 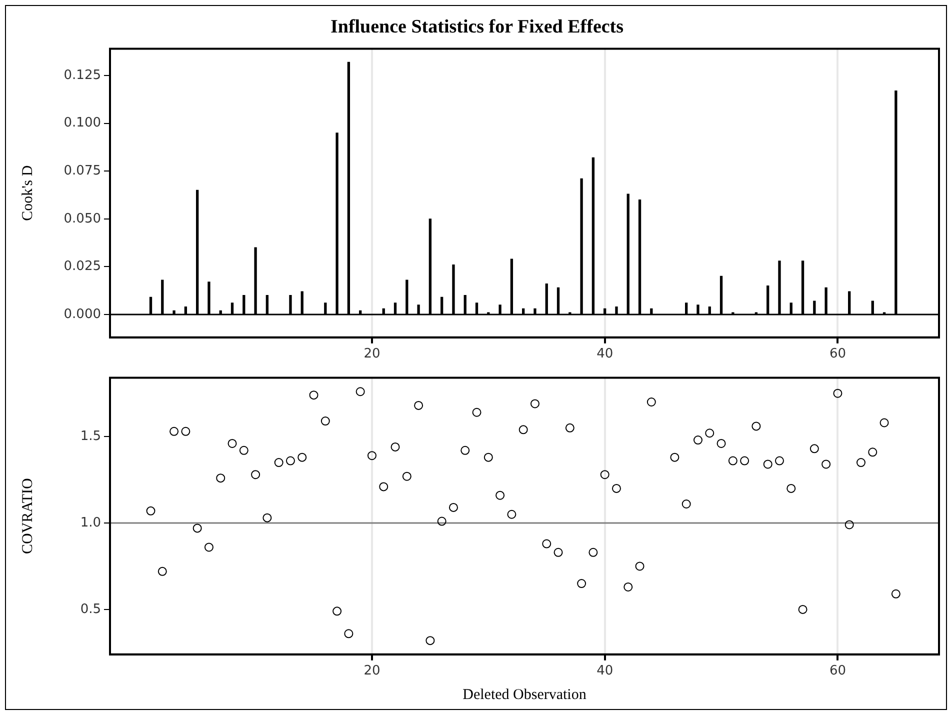 What do you see at coordinates (82, 123) in the screenshot?
I see `y-tick-label: 0.100` at bounding box center [82, 123].